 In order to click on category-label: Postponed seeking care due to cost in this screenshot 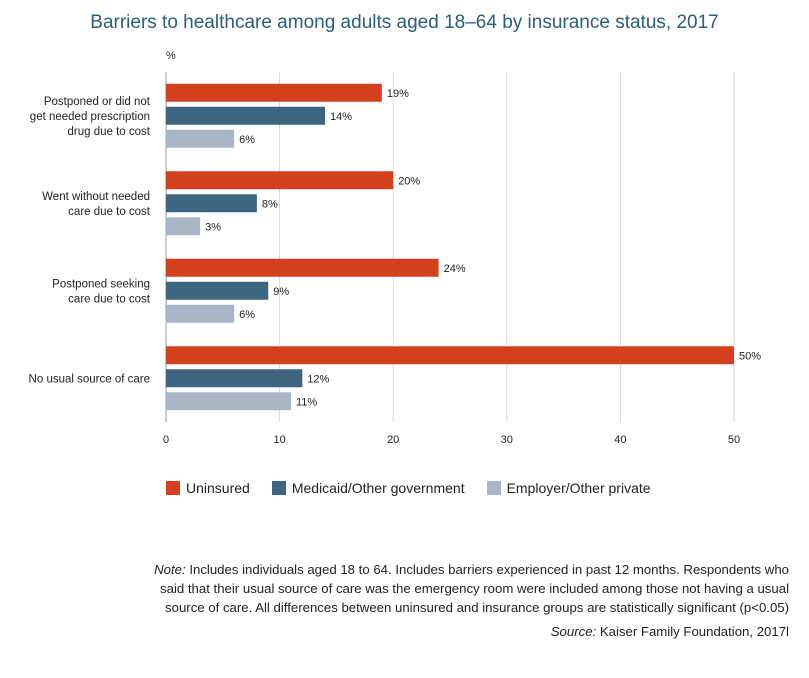, I will do `click(101, 291)`.